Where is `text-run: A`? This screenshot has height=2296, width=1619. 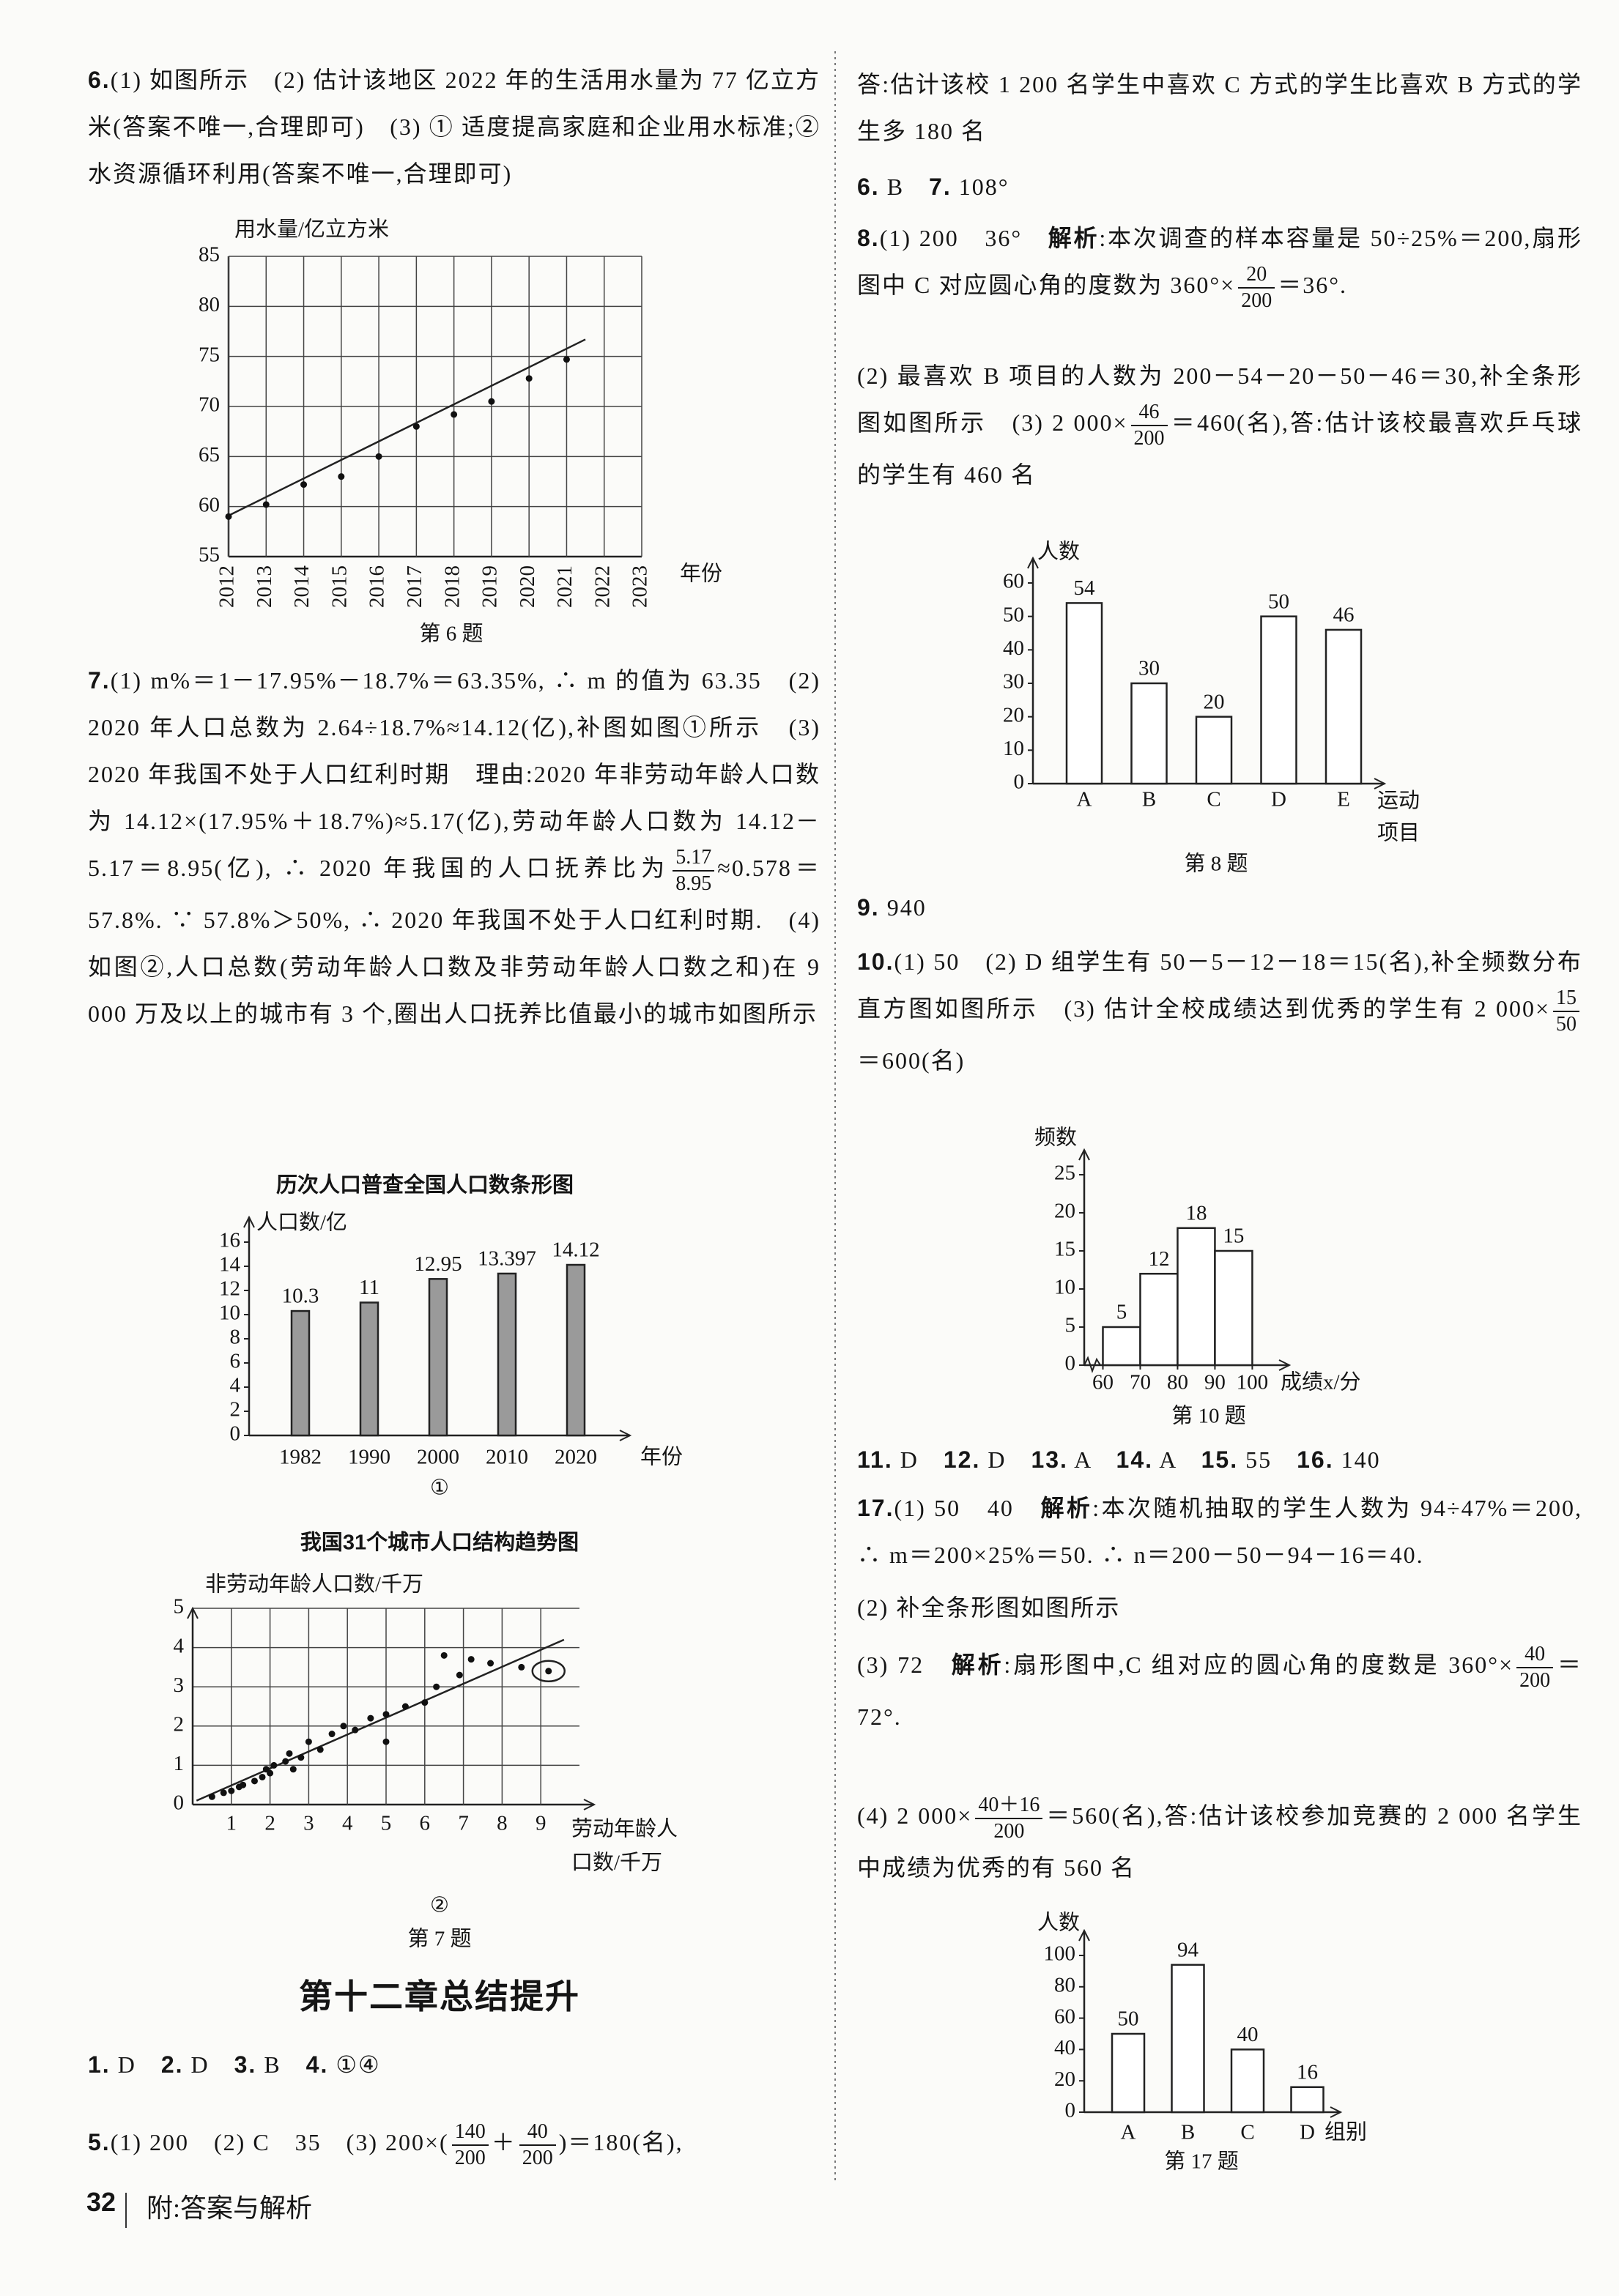 text-run: A is located at coordinates (1177, 1459).